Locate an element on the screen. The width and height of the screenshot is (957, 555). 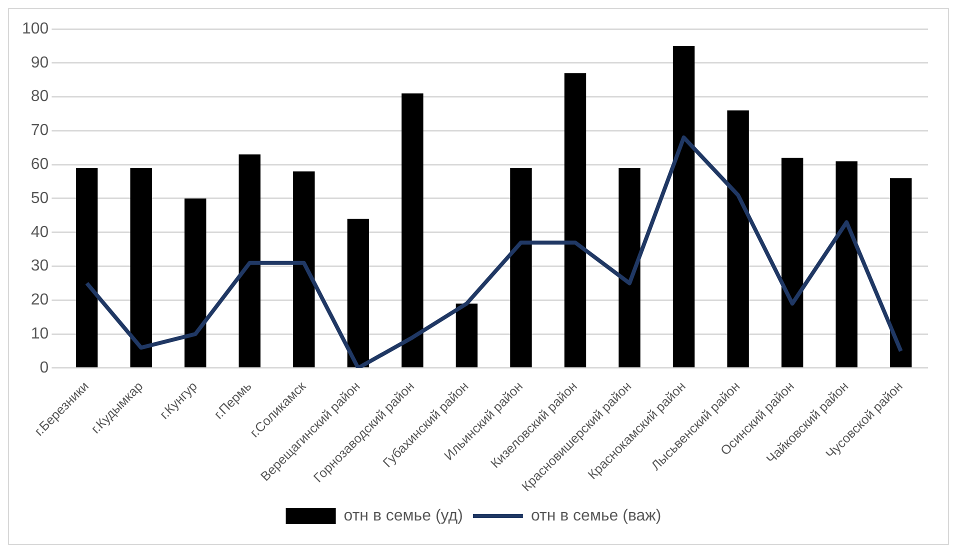
y-tick-label: 60 is located at coordinates (39, 165).